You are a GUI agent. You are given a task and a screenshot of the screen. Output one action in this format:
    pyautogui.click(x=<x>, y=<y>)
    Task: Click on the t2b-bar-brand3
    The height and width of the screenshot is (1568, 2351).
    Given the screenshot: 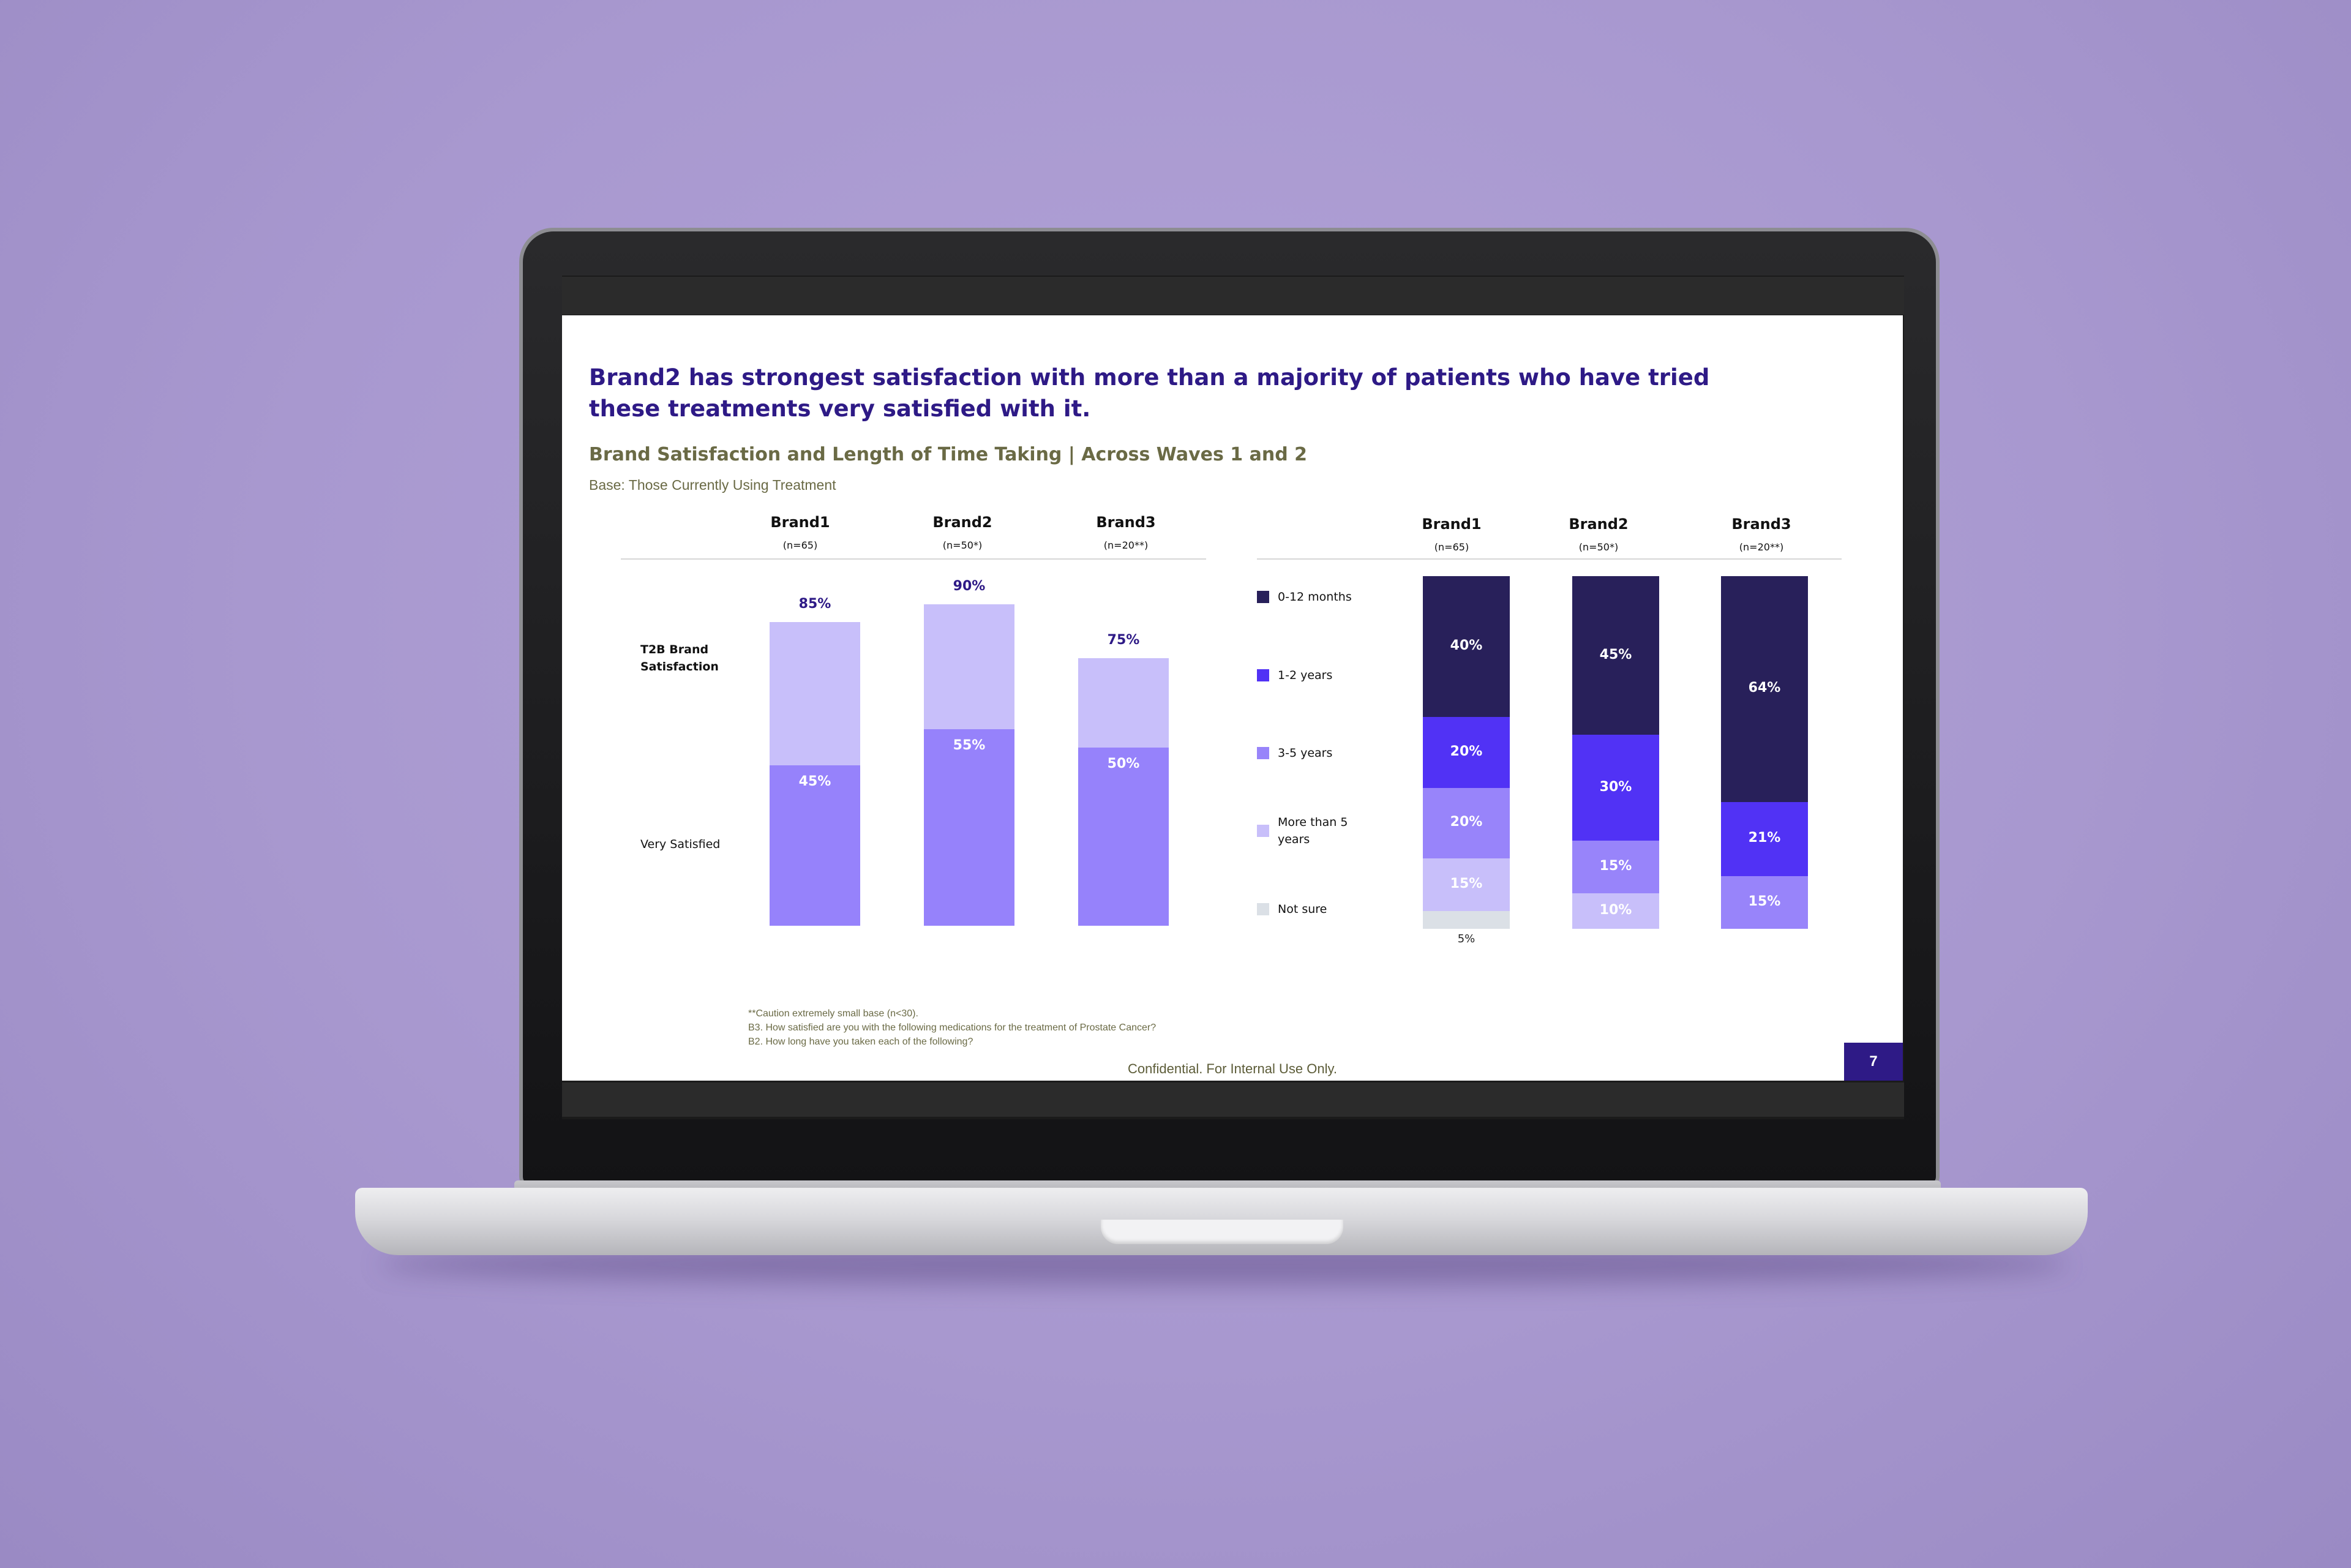 What is the action you would take?
    pyautogui.click(x=1123, y=703)
    